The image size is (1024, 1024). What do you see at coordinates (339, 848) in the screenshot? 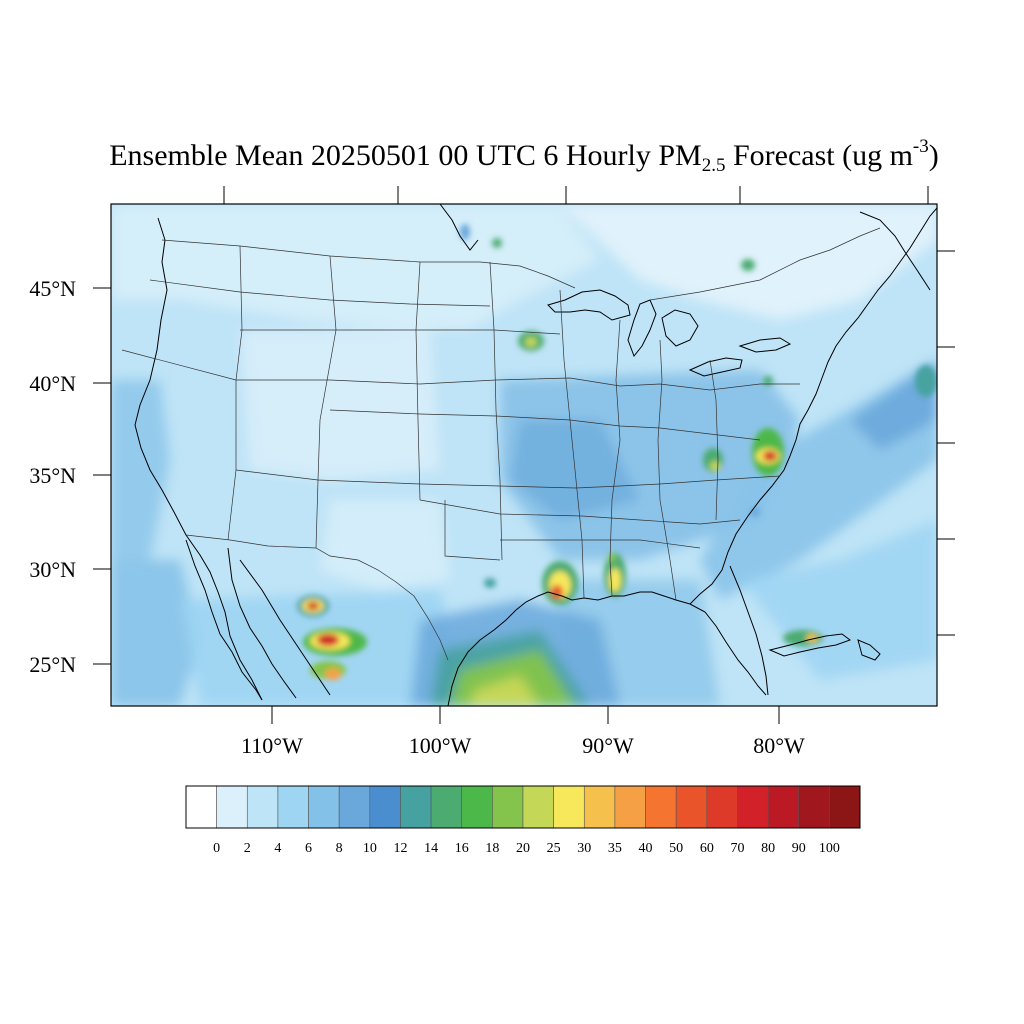
I see `colorbar-tick-label: 8` at bounding box center [339, 848].